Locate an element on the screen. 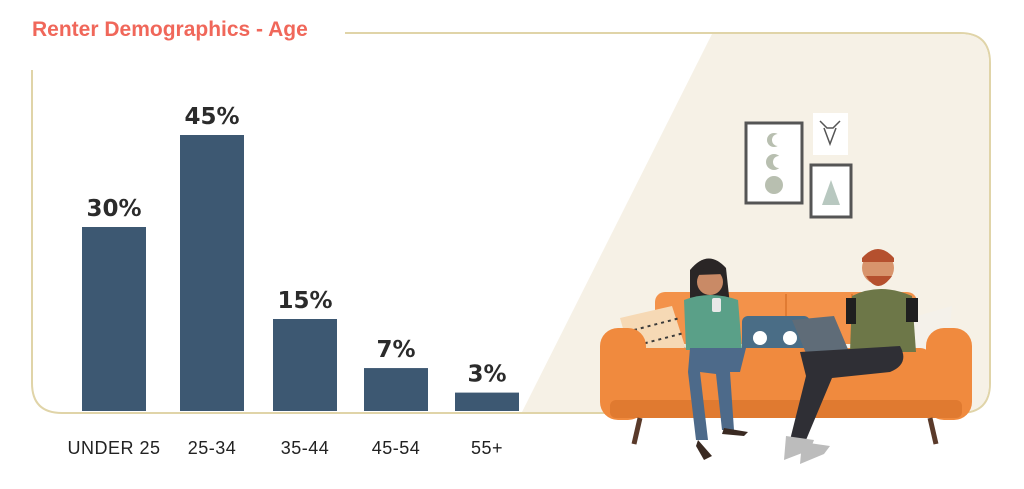 The image size is (1024, 489). value-label-4: 7% is located at coordinates (395, 350).